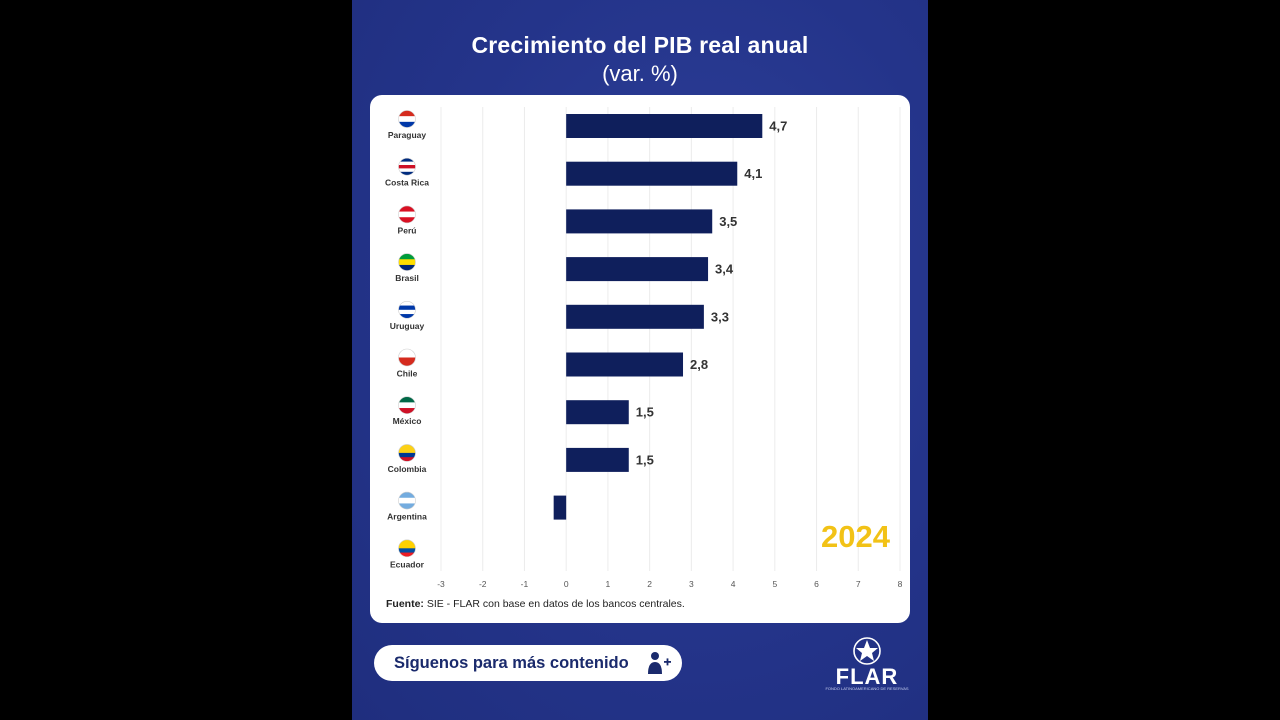 This screenshot has width=1280, height=720. Describe the element at coordinates (407, 564) in the screenshot. I see `category-label: Ecuador` at that location.